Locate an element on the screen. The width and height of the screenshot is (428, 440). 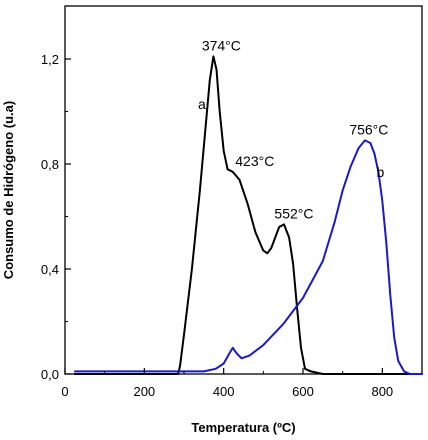
annotation-label: b is located at coordinates (380, 172).